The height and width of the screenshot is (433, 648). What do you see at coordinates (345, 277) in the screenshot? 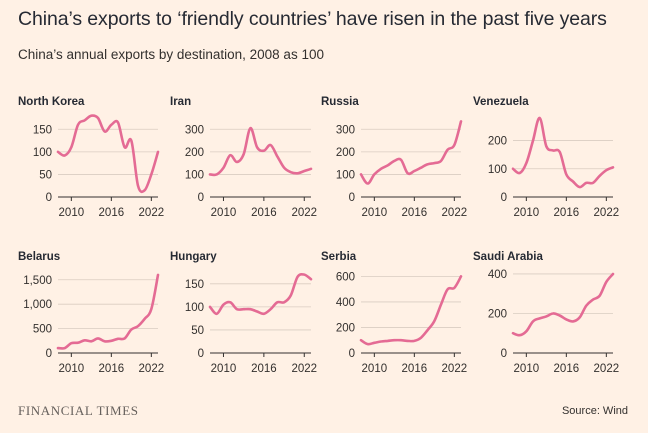
I see `y-tick-label: 600` at bounding box center [345, 277].